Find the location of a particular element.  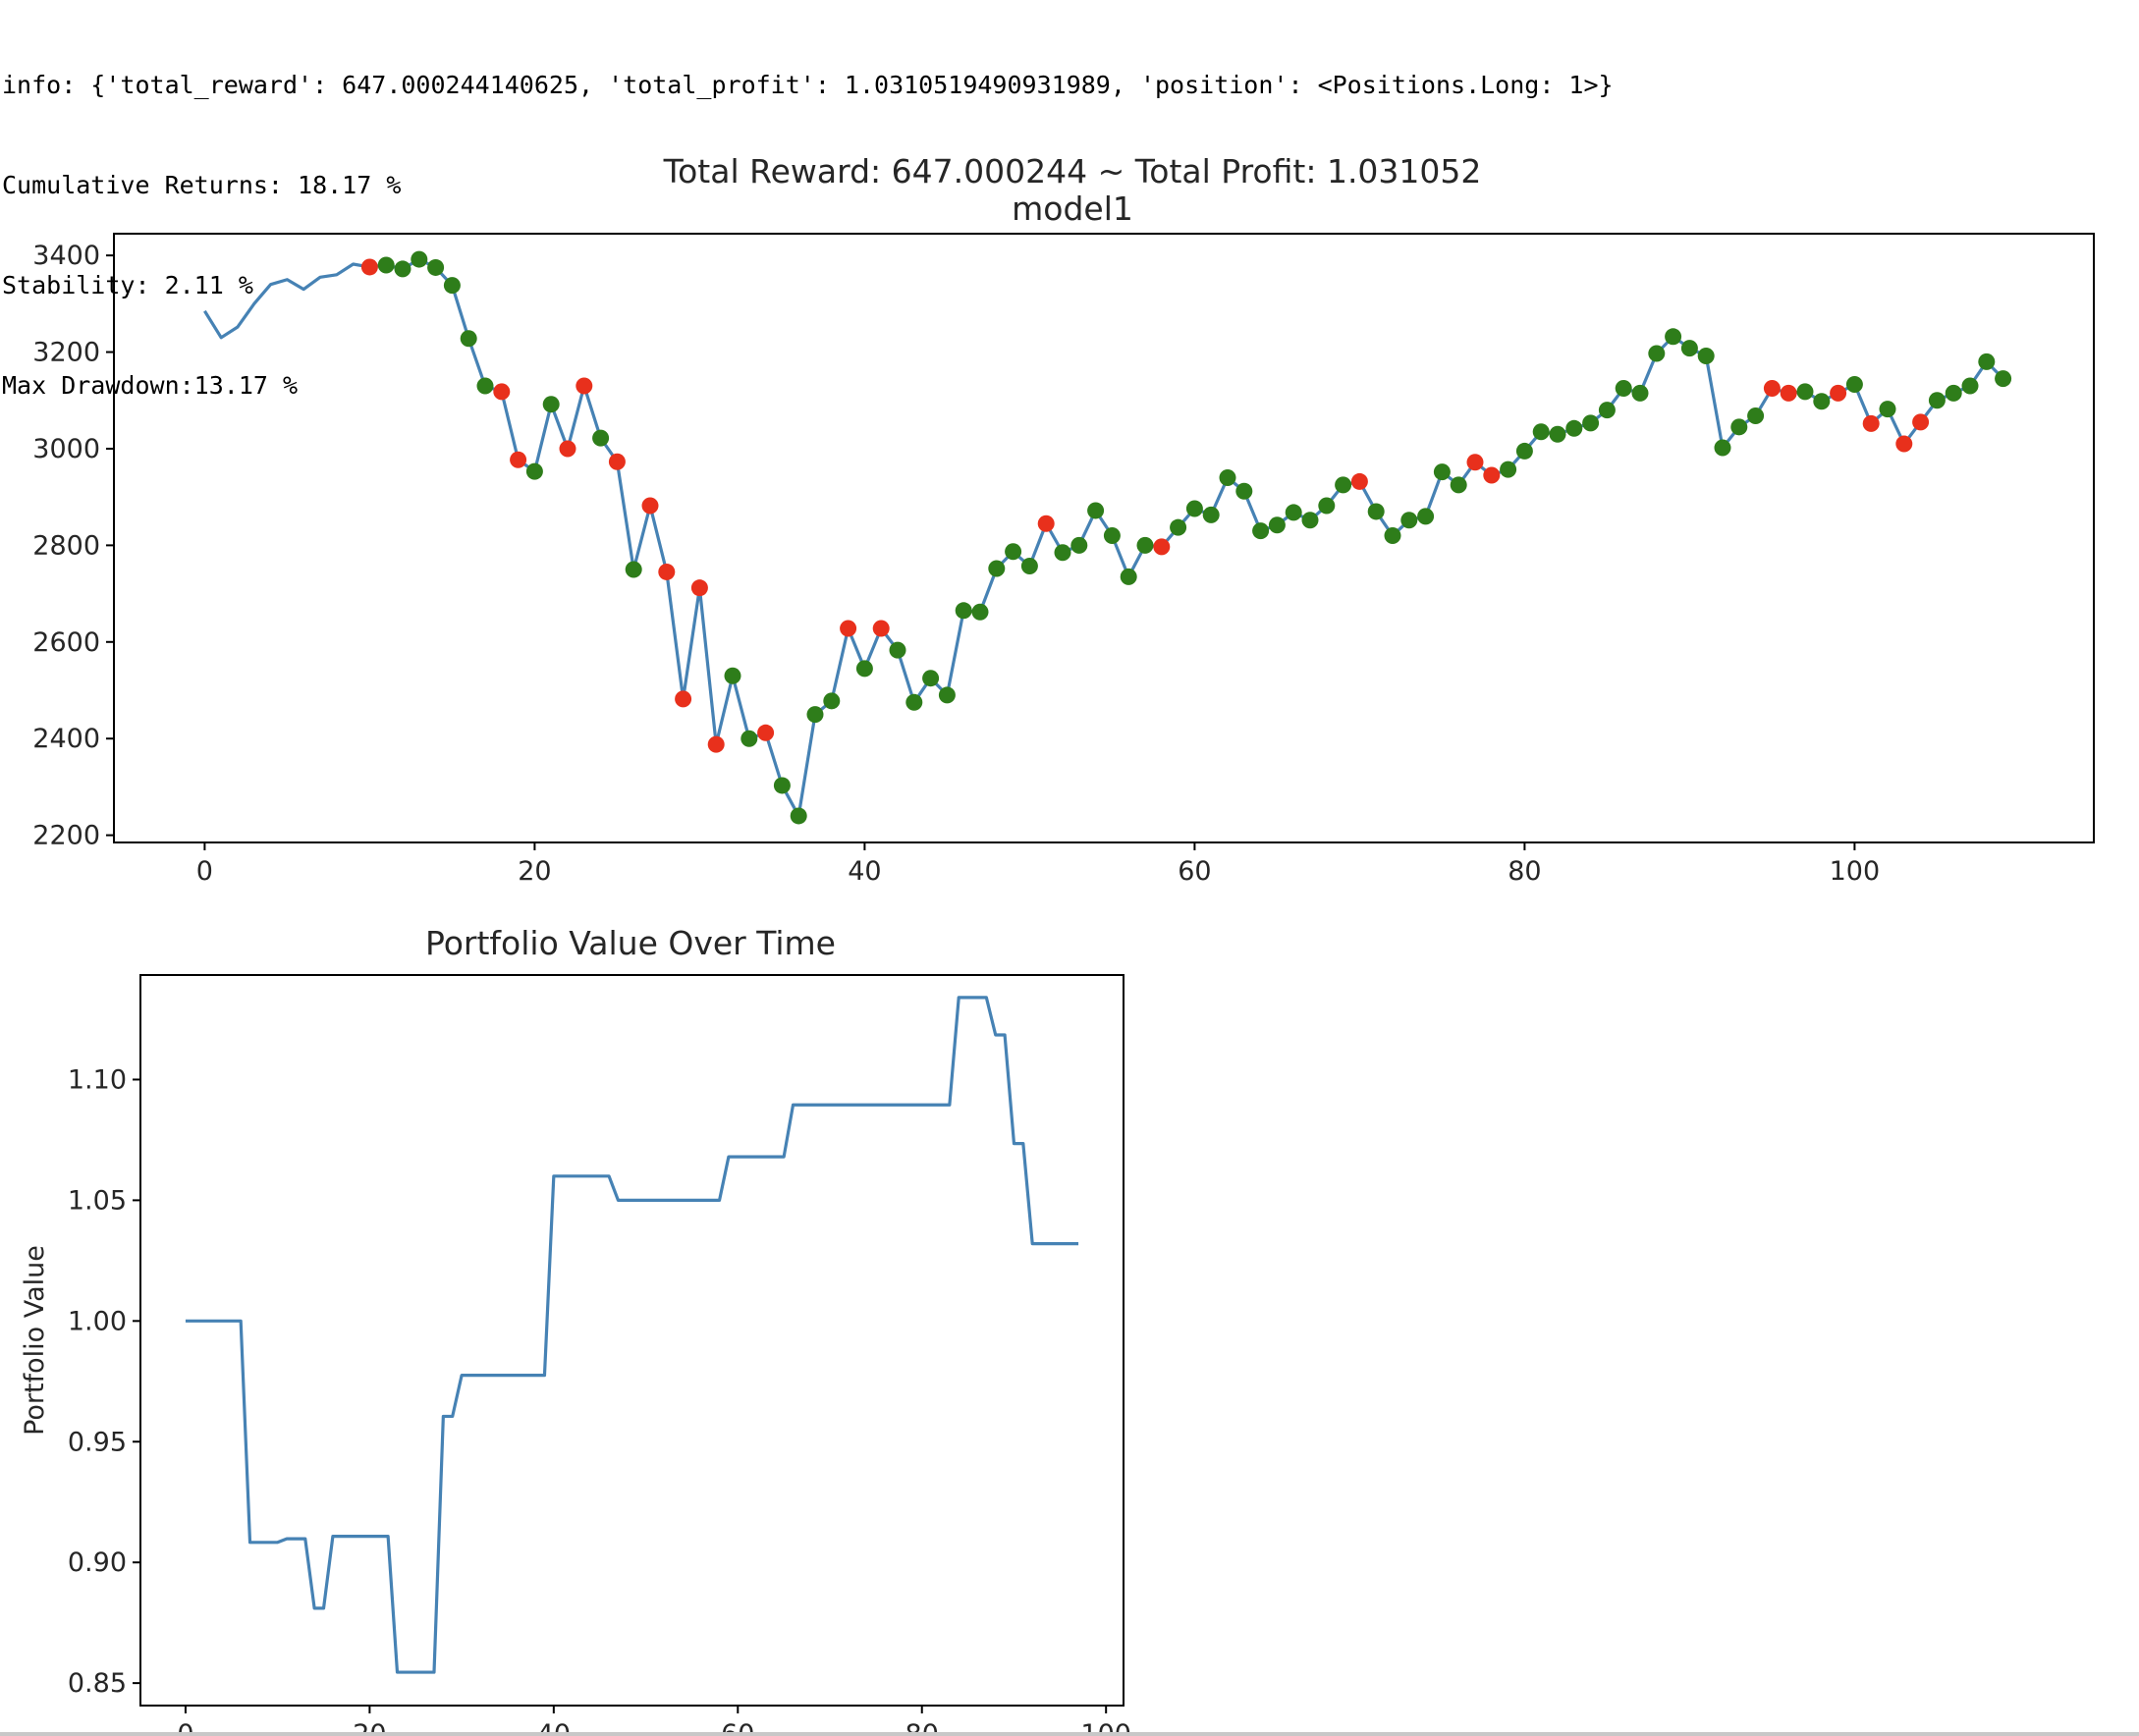

portfolio-chart-y-tick-label: 1.00 is located at coordinates (97, 1321).